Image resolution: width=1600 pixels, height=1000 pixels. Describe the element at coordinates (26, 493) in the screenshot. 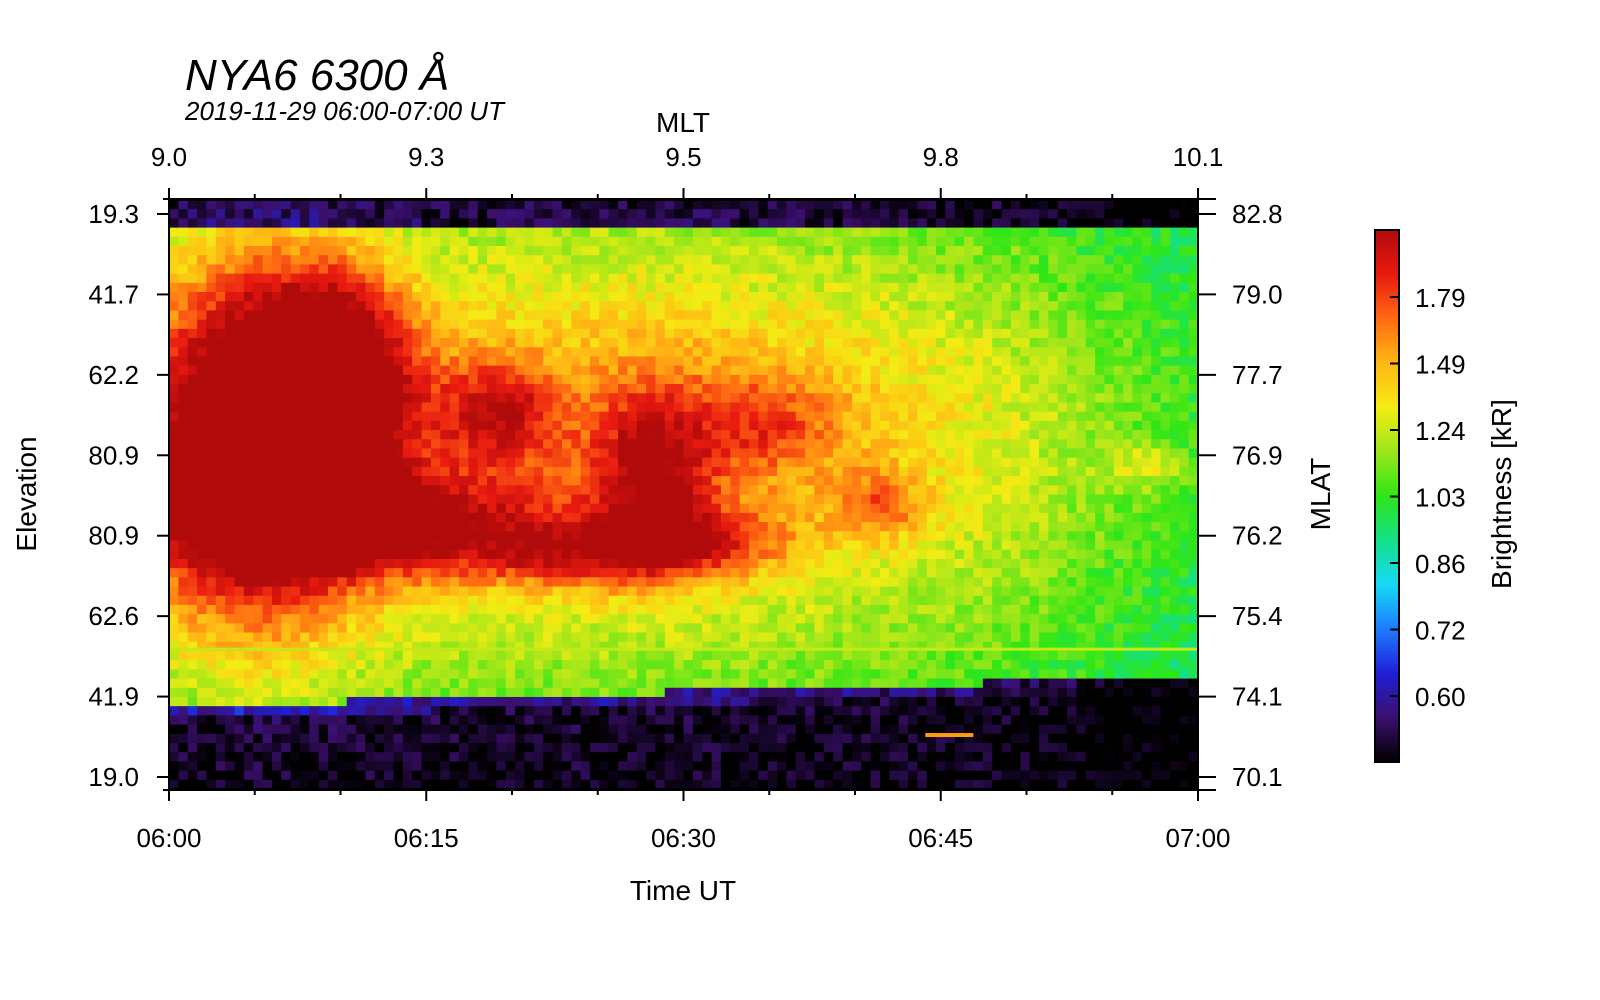

I see `y-axis-label: Elevation` at that location.